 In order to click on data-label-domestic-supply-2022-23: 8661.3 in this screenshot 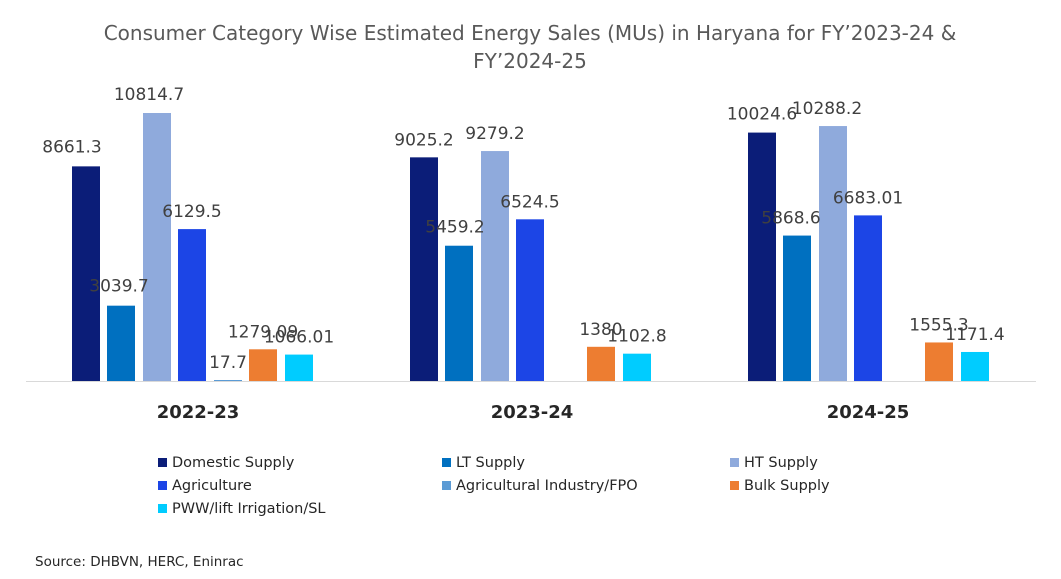, I will do `click(71, 147)`.